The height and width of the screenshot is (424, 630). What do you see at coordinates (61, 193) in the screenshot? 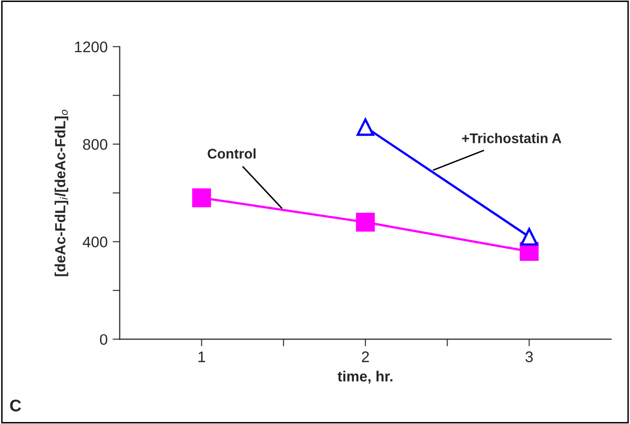
I see `y-axis-title: [deAc-FdL]$_{i}$/[deAc-FdL]$_{o}$` at bounding box center [61, 193].